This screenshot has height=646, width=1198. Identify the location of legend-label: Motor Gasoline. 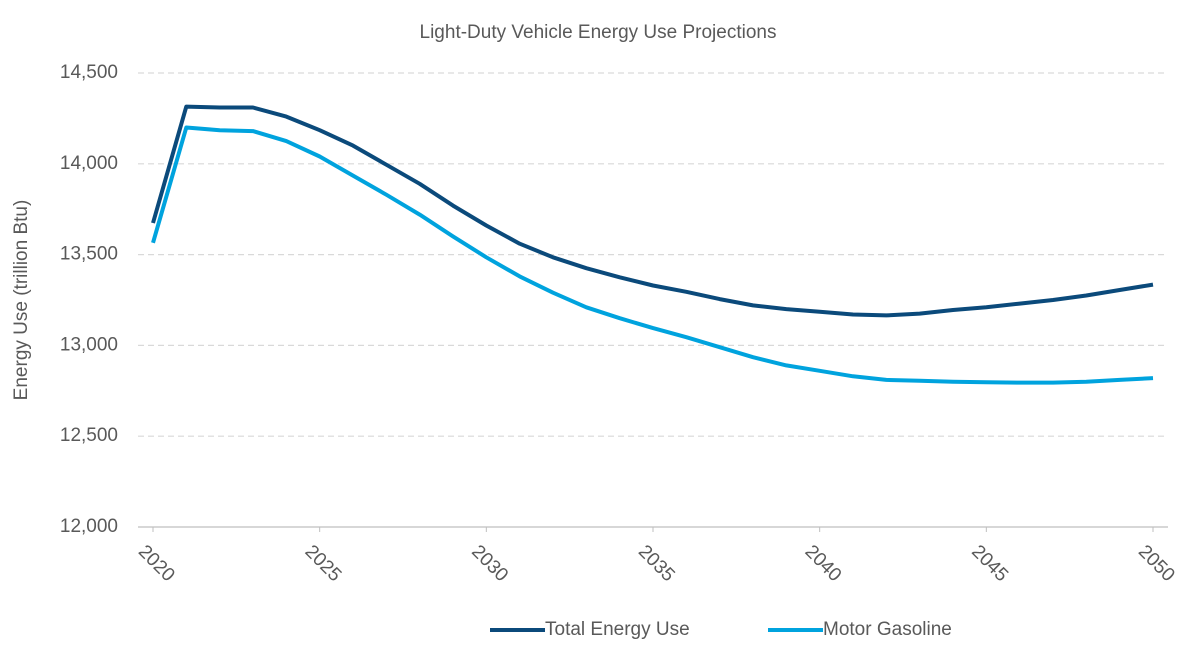
(887, 629).